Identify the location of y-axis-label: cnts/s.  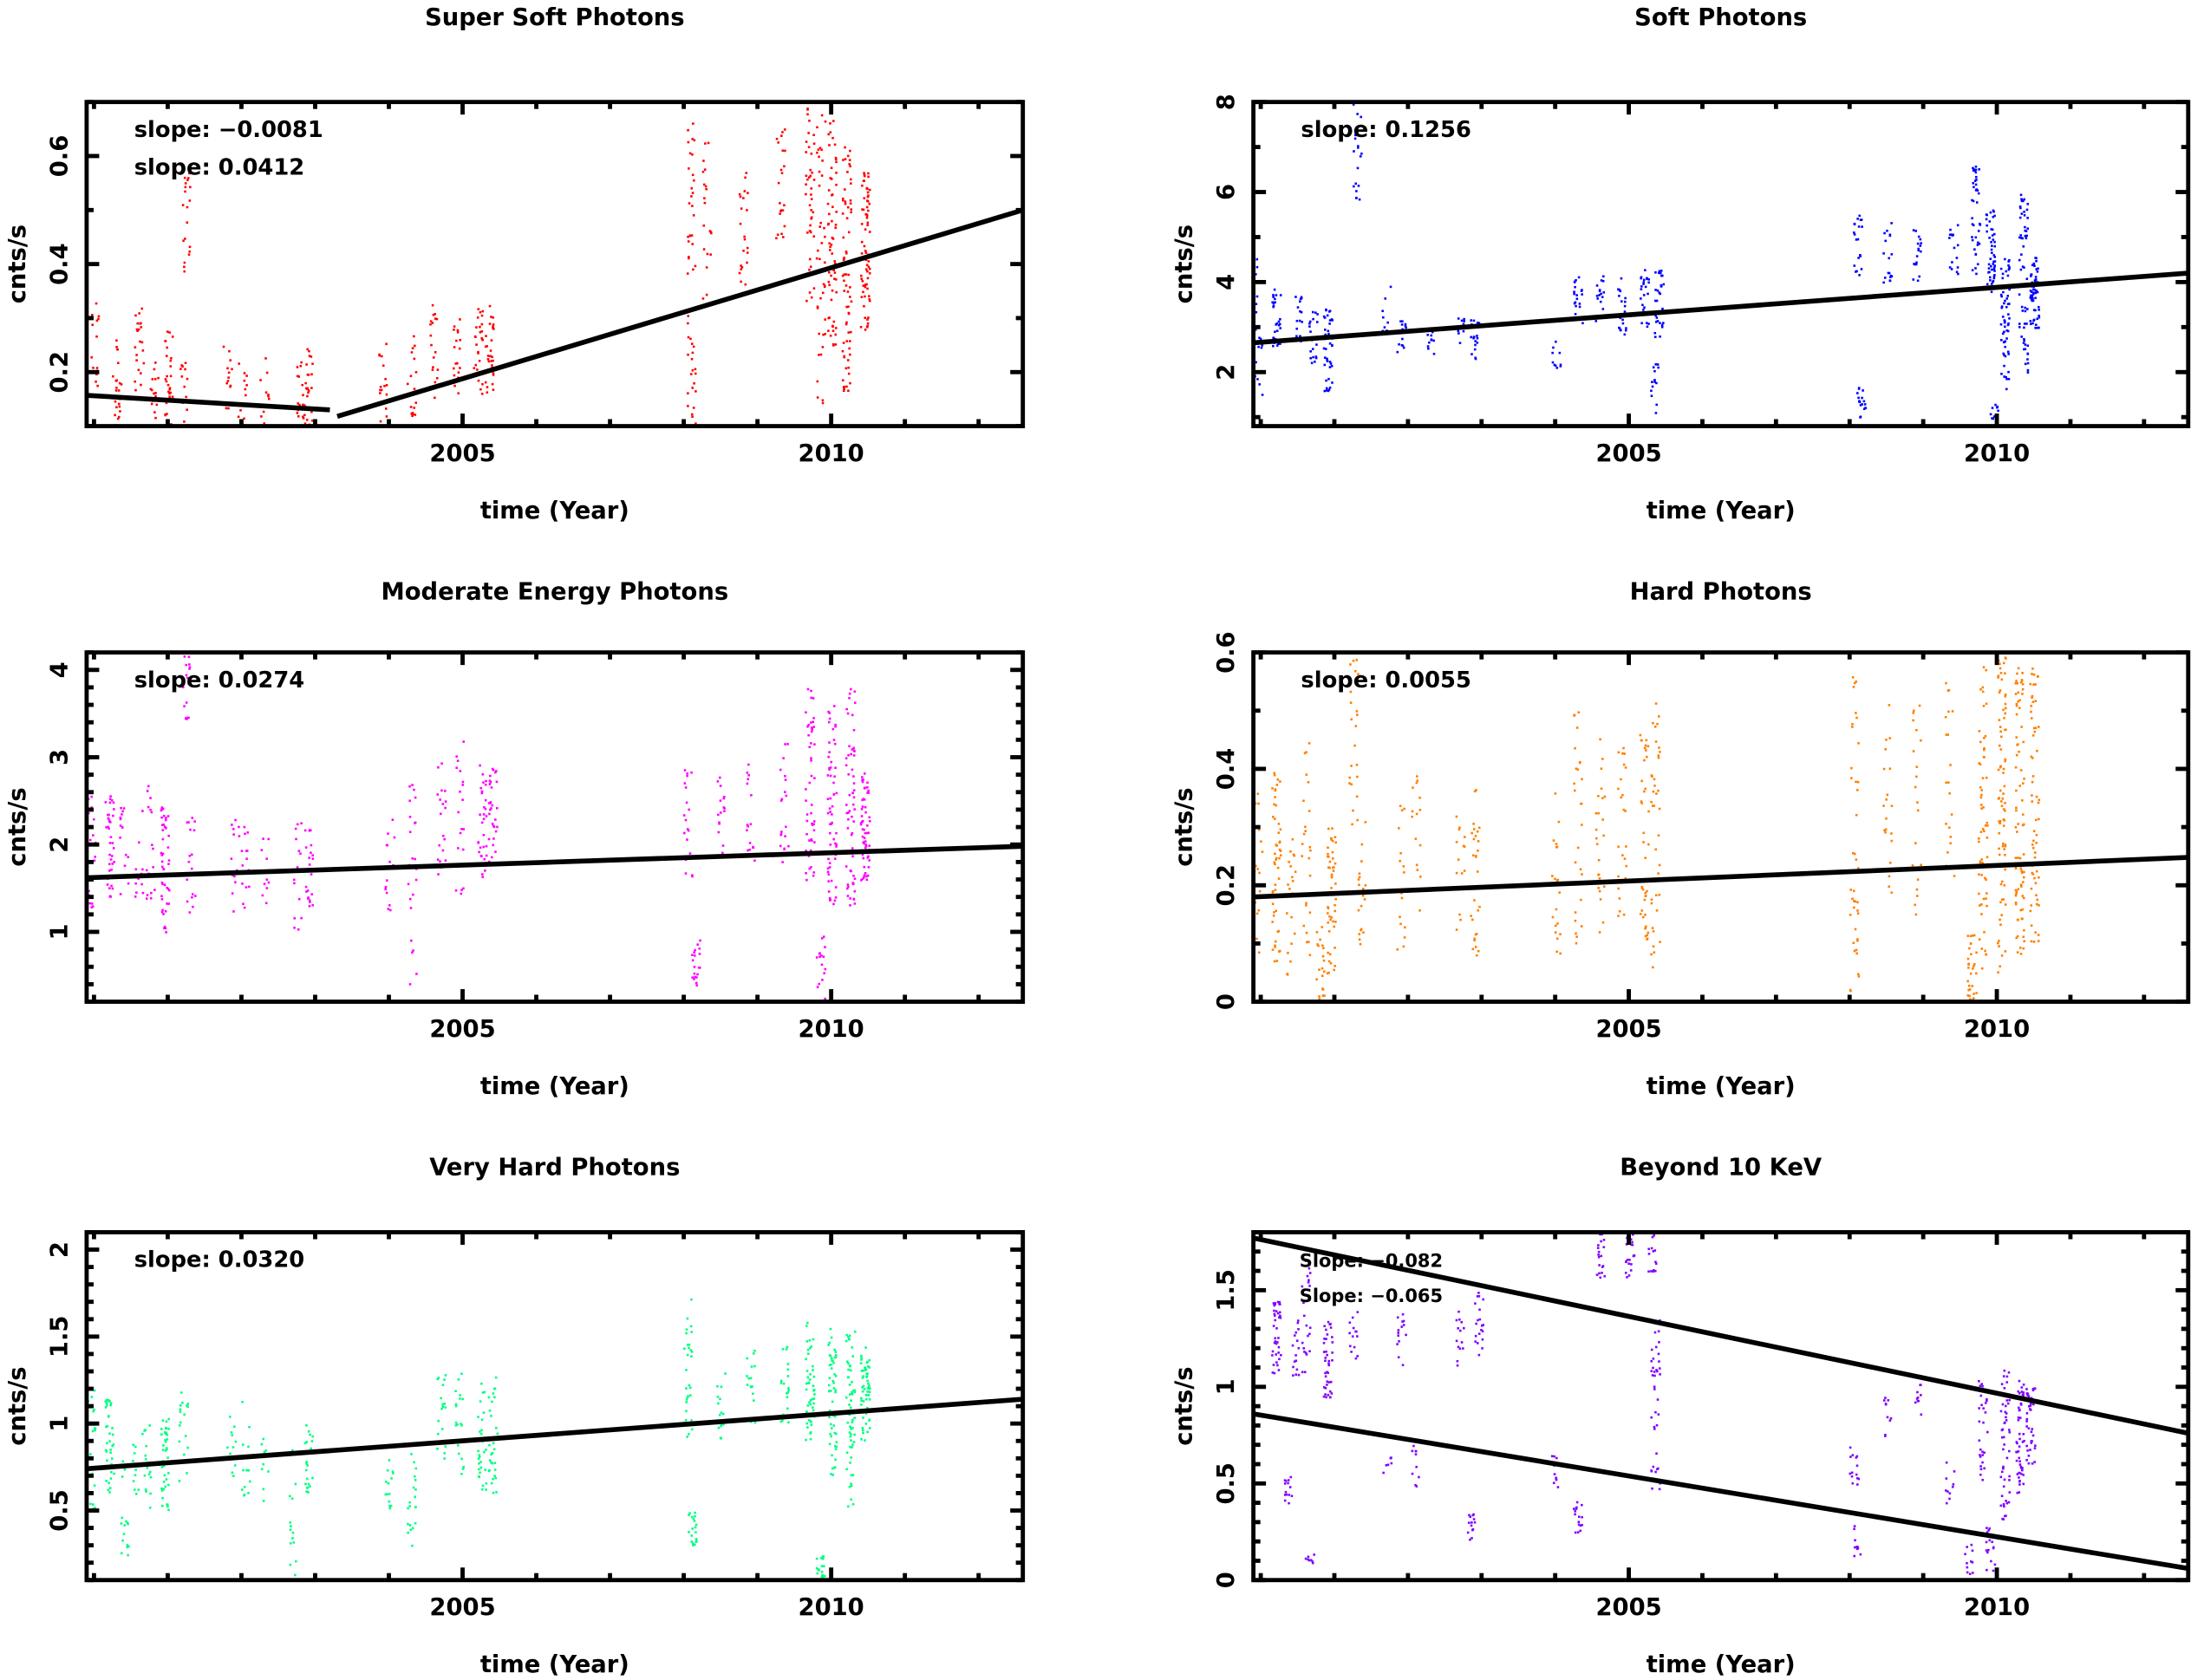
(1185, 826).